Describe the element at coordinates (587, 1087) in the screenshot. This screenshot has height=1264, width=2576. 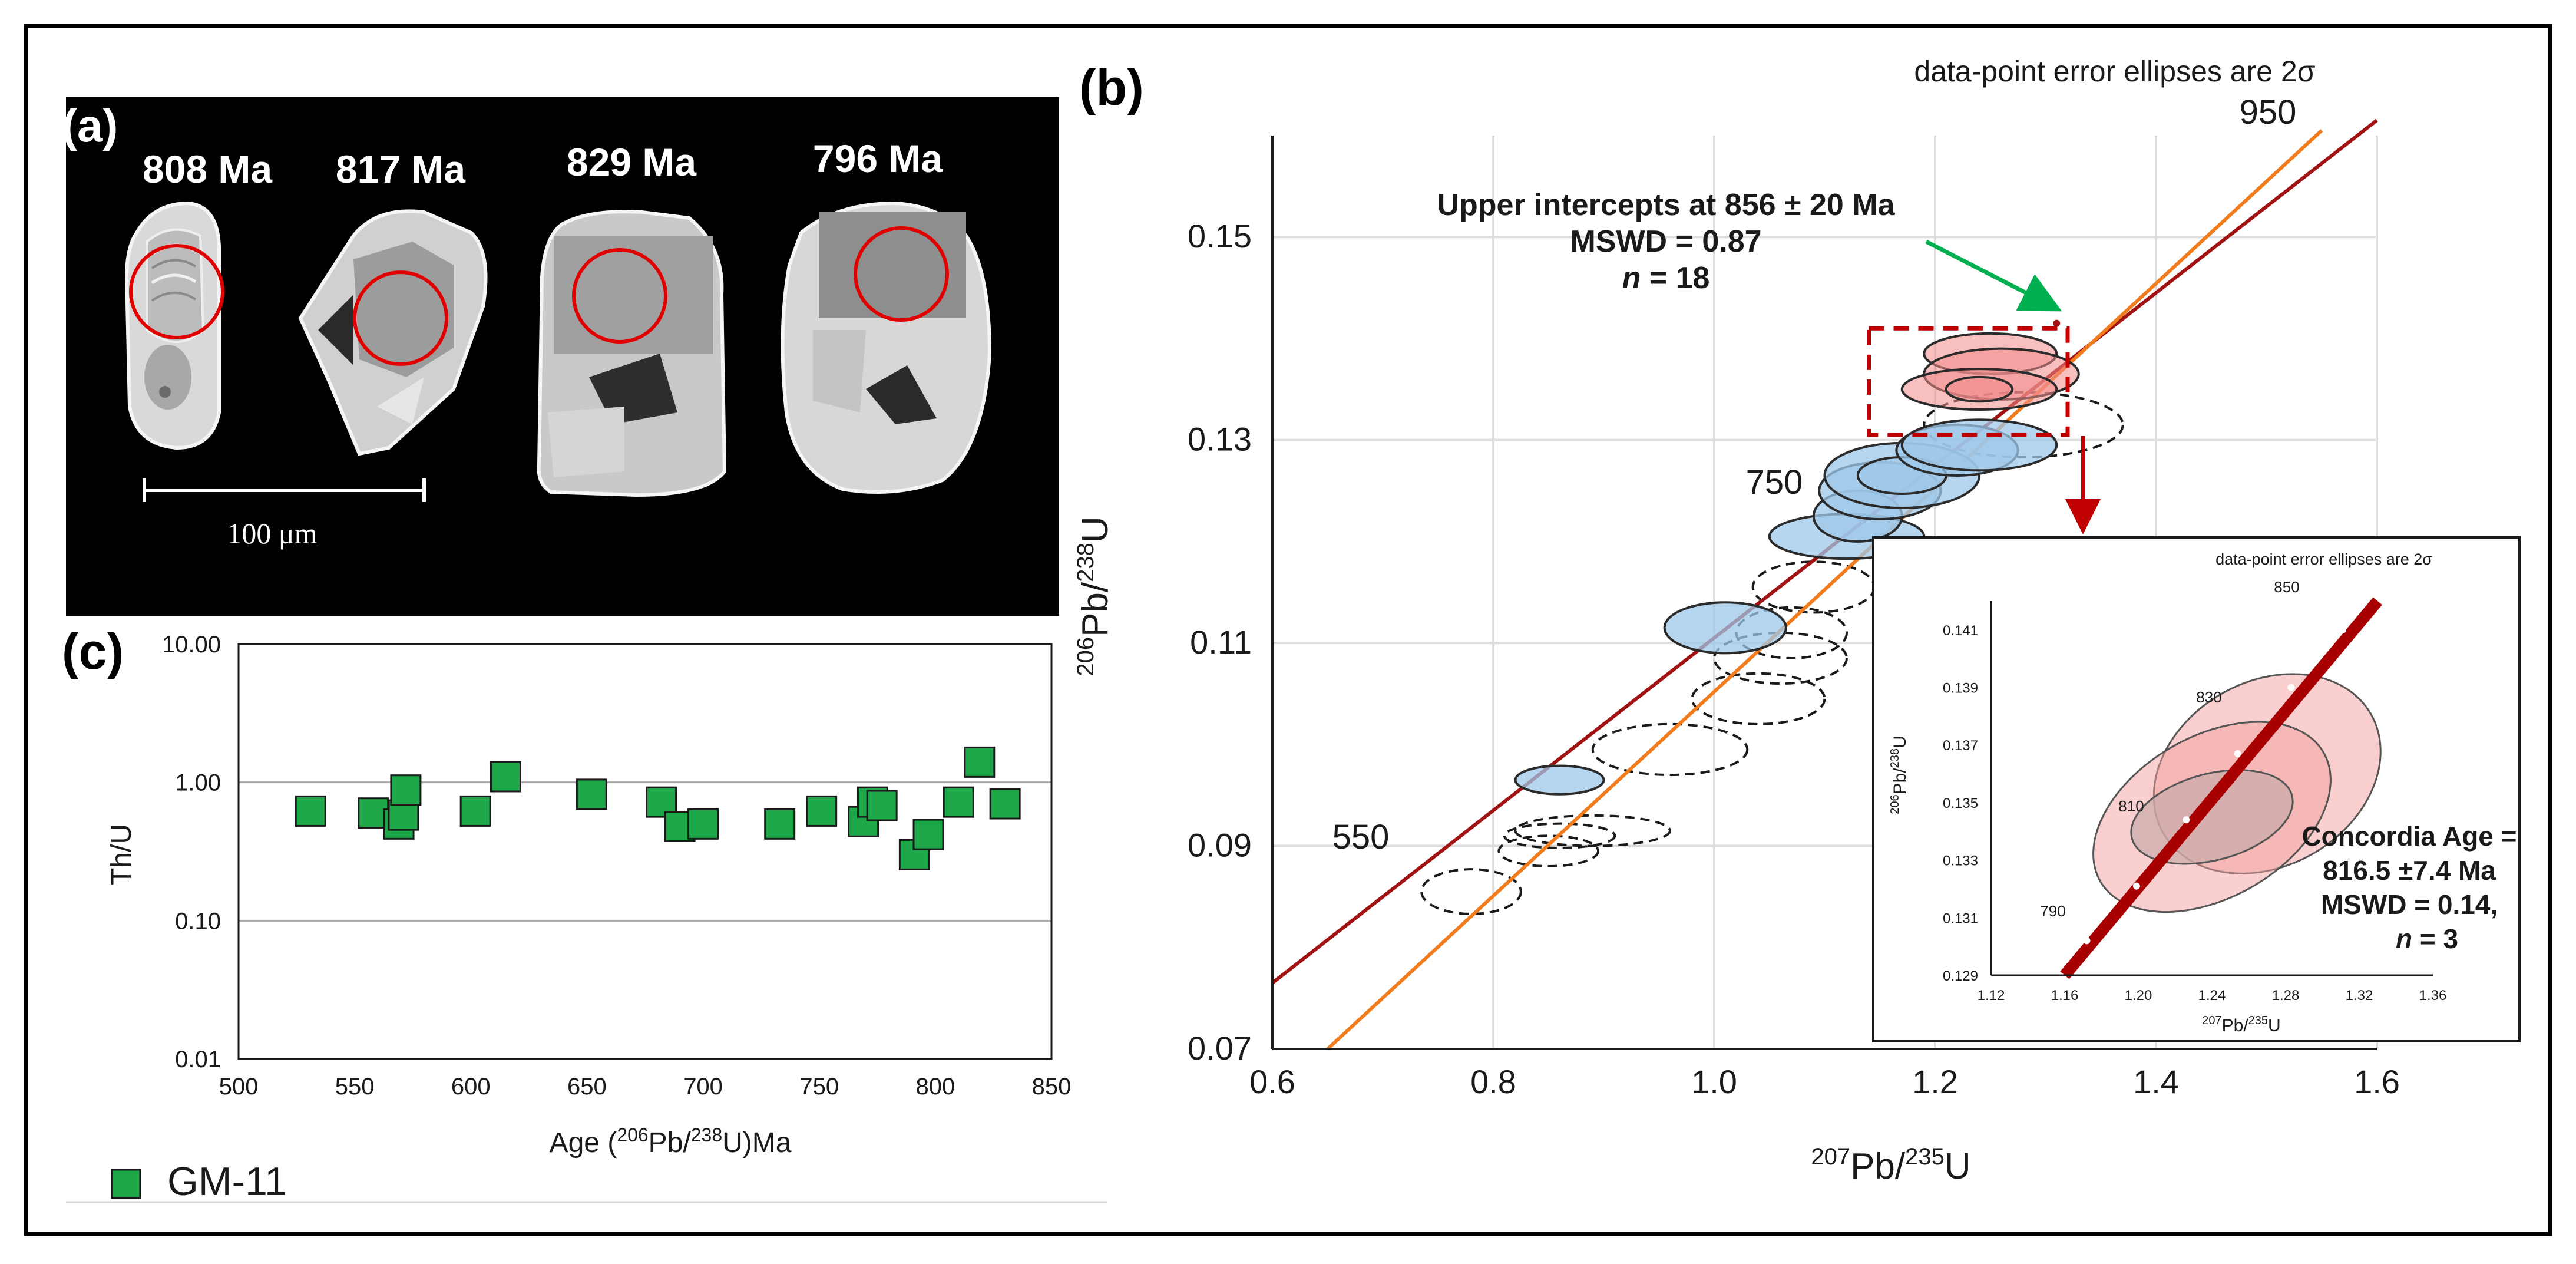
I see `thu-x-tick-label: 650` at that location.